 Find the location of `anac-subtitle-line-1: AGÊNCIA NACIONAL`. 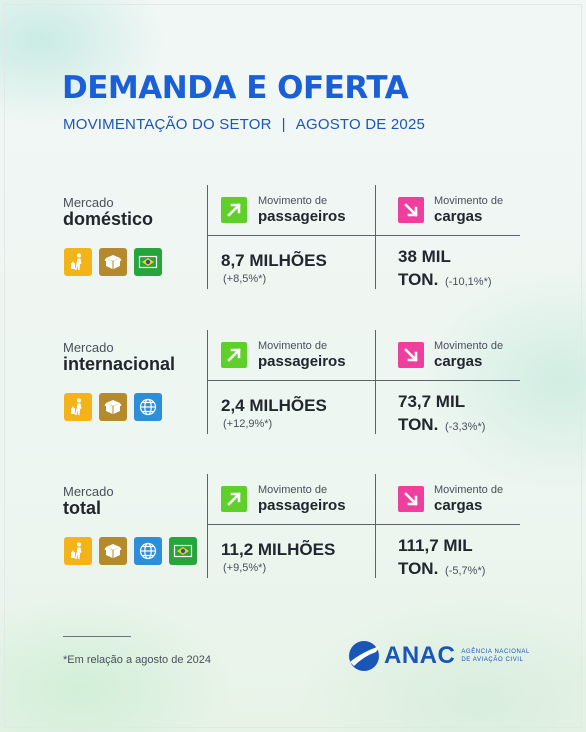

anac-subtitle-line-1: AGÊNCIA NACIONAL is located at coordinates (495, 652).